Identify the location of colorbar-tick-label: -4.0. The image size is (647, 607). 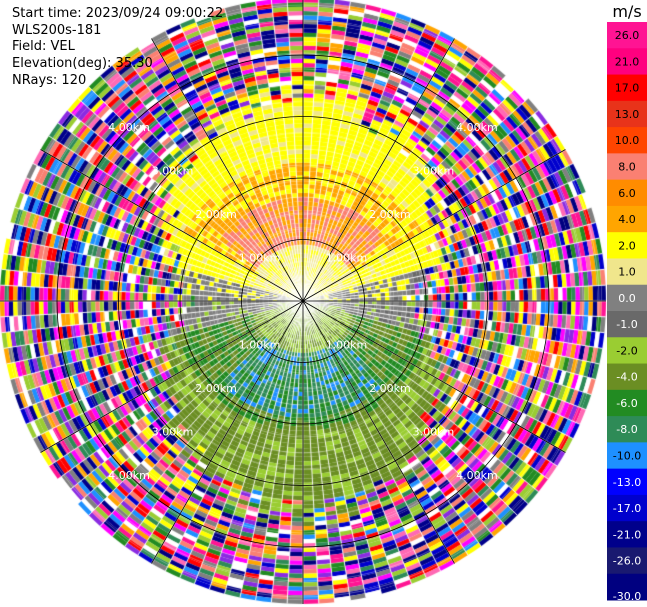
(626, 377).